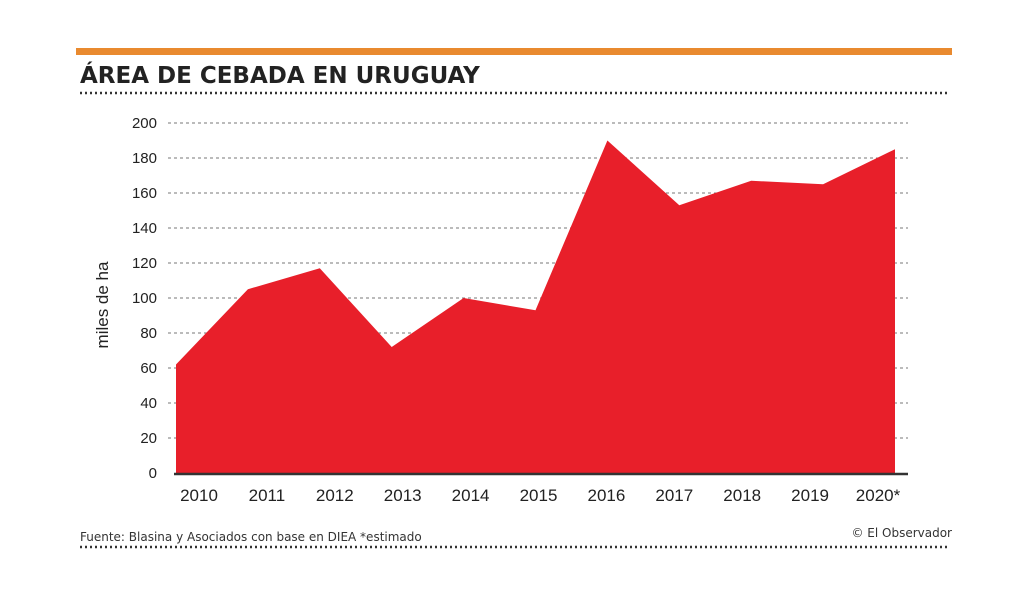 Image resolution: width=1024 pixels, height=597 pixels. Describe the element at coordinates (144, 263) in the screenshot. I see `y-tick-label: 120` at that location.